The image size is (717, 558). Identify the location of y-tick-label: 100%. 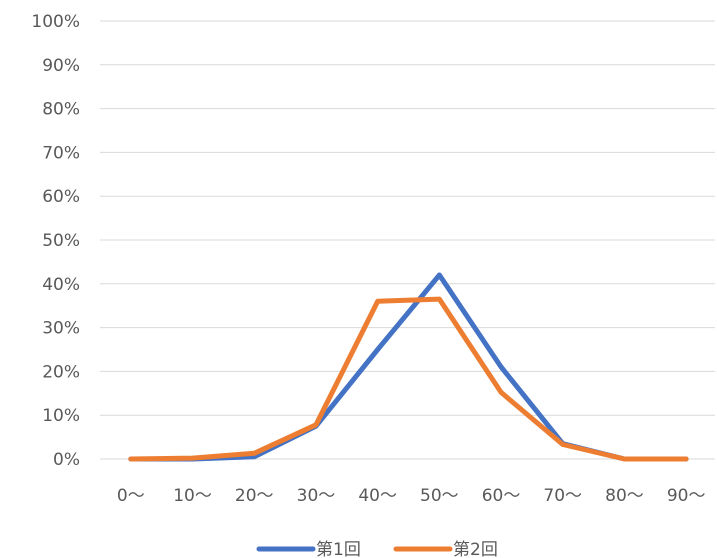
(55, 22).